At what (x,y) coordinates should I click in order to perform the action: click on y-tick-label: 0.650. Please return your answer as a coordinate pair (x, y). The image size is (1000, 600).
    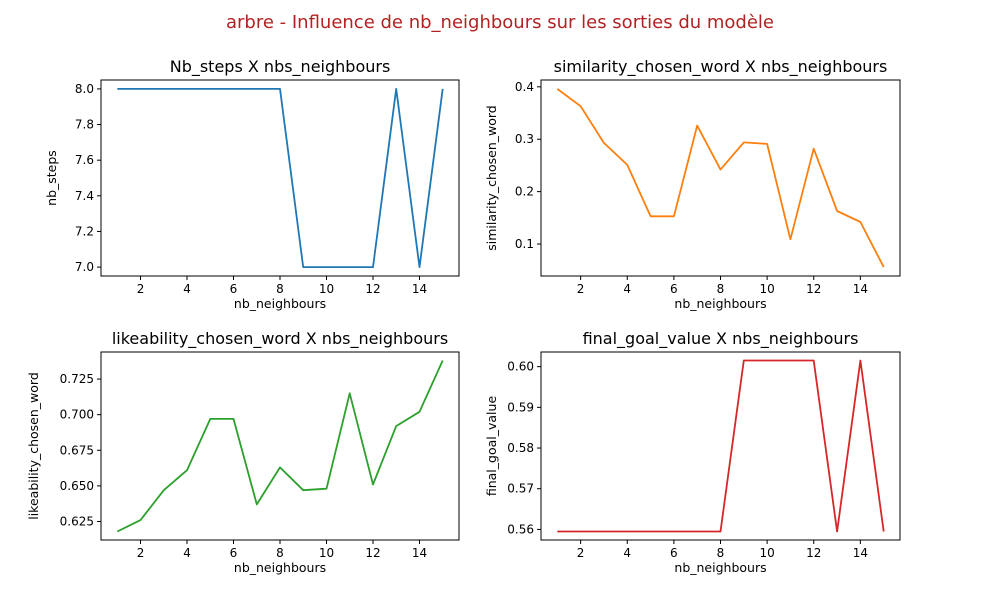
    Looking at the image, I should click on (77, 486).